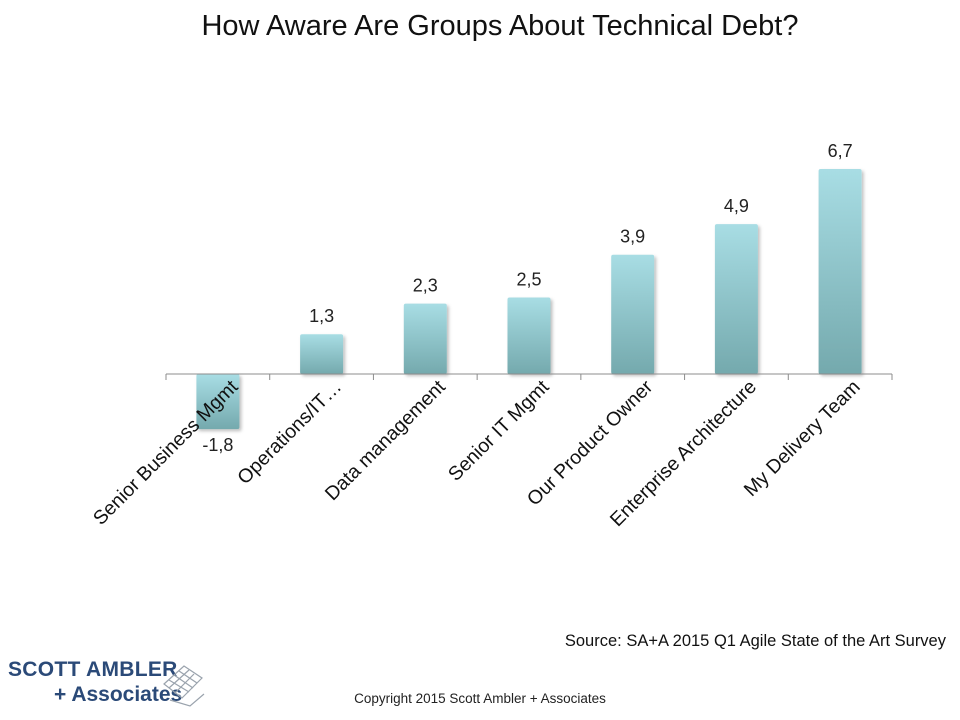  What do you see at coordinates (425, 286) in the screenshot?
I see `data-label-2: 2,3` at bounding box center [425, 286].